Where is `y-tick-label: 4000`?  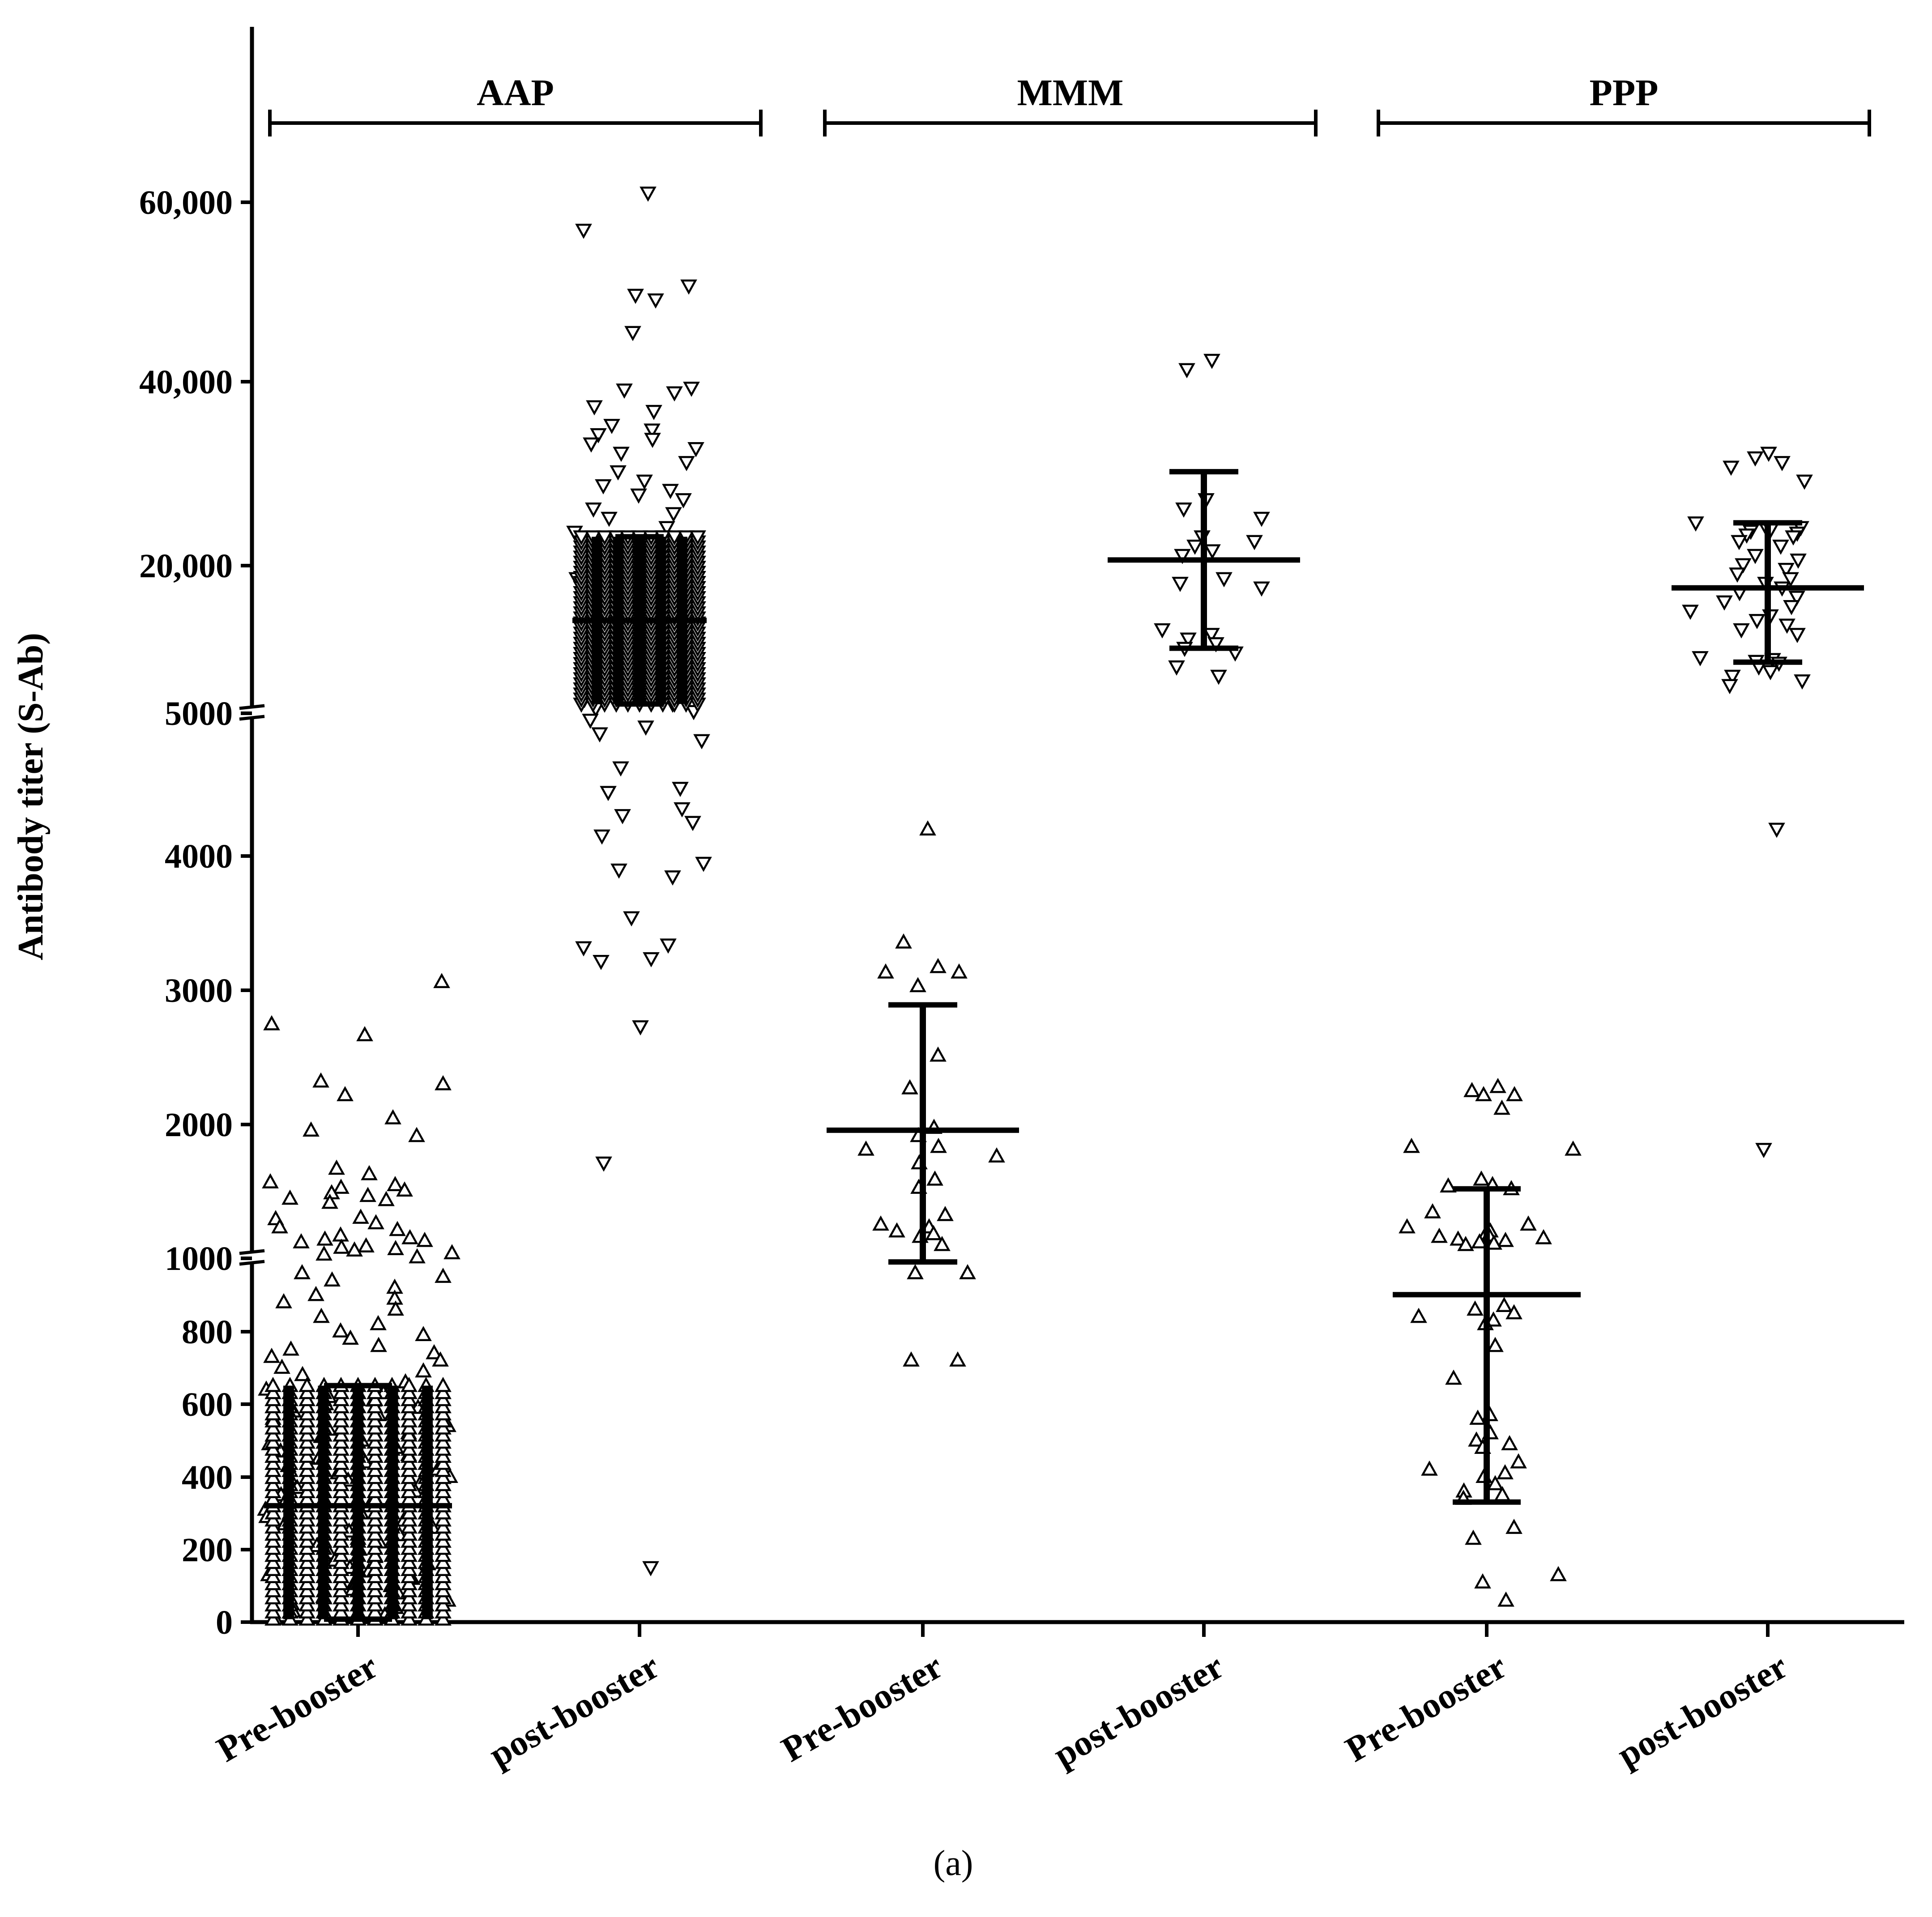 y-tick-label: 4000 is located at coordinates (199, 856).